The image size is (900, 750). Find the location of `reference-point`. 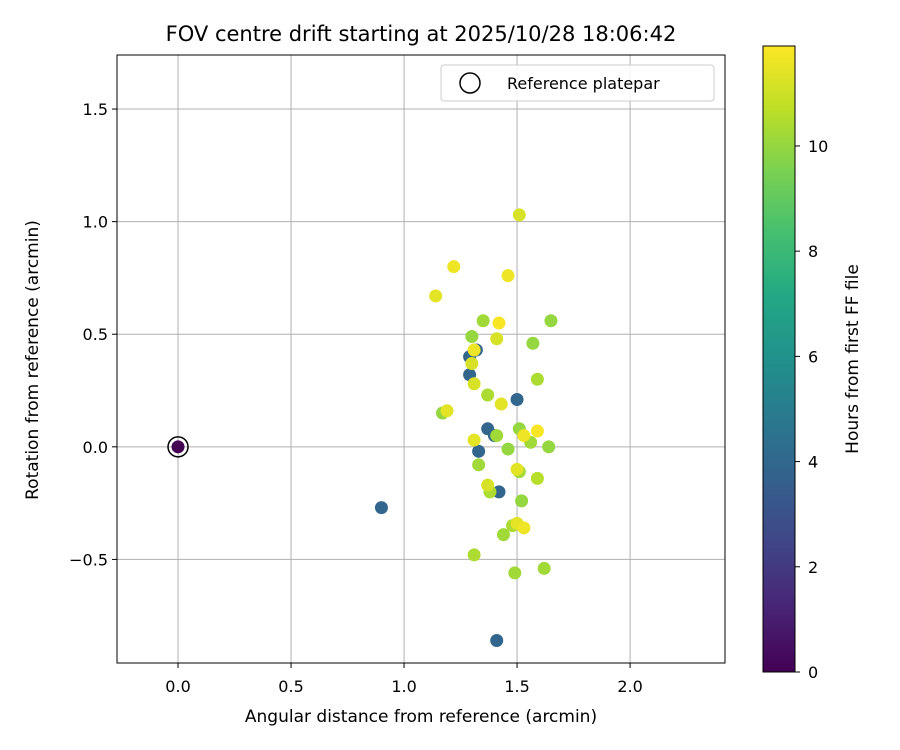

reference-point is located at coordinates (178, 447).